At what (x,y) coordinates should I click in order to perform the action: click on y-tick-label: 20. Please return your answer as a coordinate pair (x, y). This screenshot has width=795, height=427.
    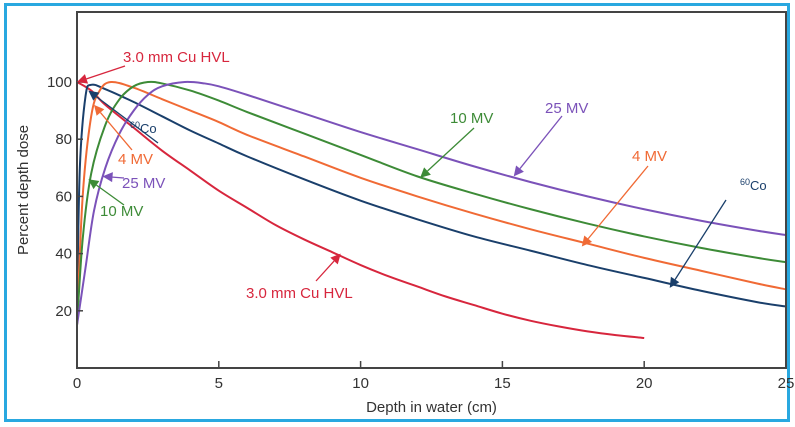
    Looking at the image, I should click on (63, 311).